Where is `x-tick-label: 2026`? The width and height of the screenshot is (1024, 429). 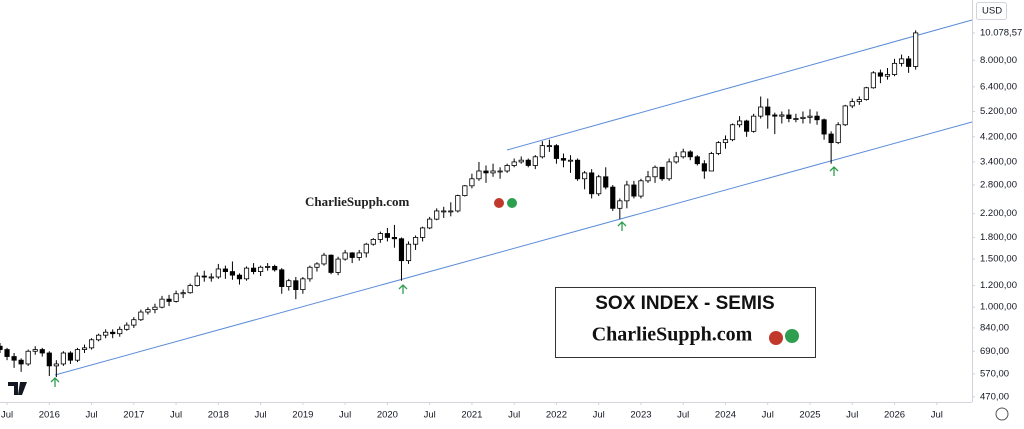 x-tick-label: 2026 is located at coordinates (894, 415).